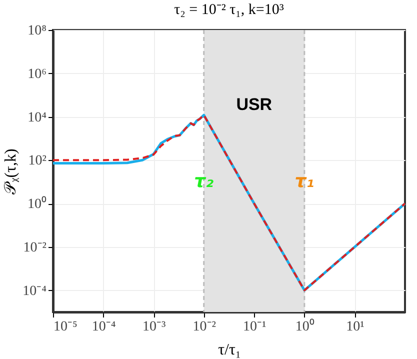  What do you see at coordinates (304, 326) in the screenshot?
I see `x-tick-label: 10⁰` at bounding box center [304, 326].